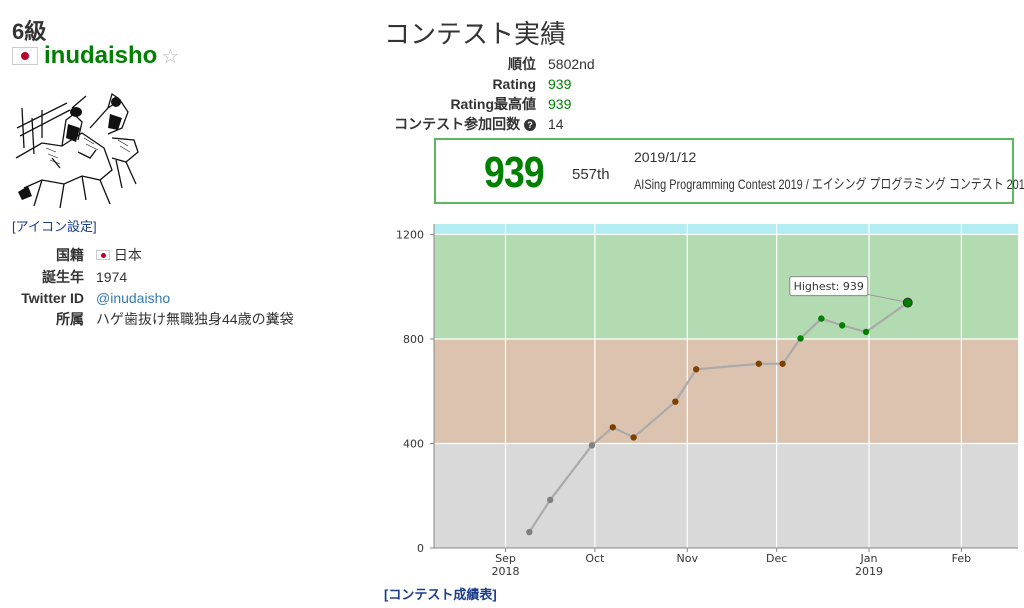 The width and height of the screenshot is (1024, 608). Describe the element at coordinates (489, 64) in the screenshot. I see `stat-row-rank: 順位 5802nd` at that location.